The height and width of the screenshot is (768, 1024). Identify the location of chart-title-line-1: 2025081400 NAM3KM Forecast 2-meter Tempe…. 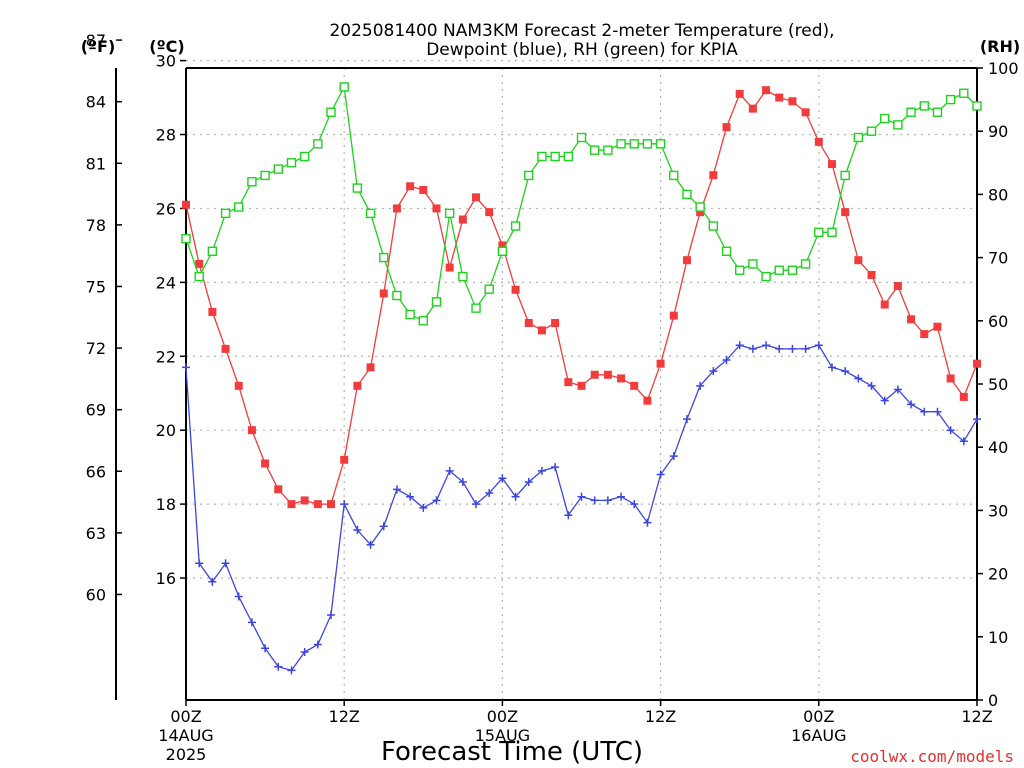
(581, 31).